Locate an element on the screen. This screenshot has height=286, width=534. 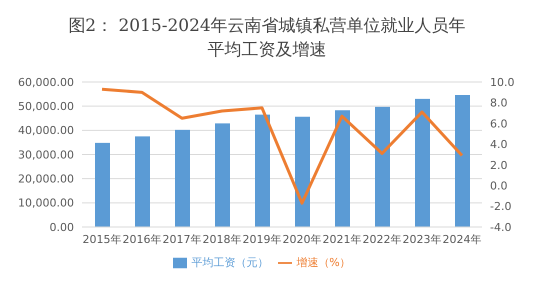
x-tick-label: 2017年 is located at coordinates (182, 239).